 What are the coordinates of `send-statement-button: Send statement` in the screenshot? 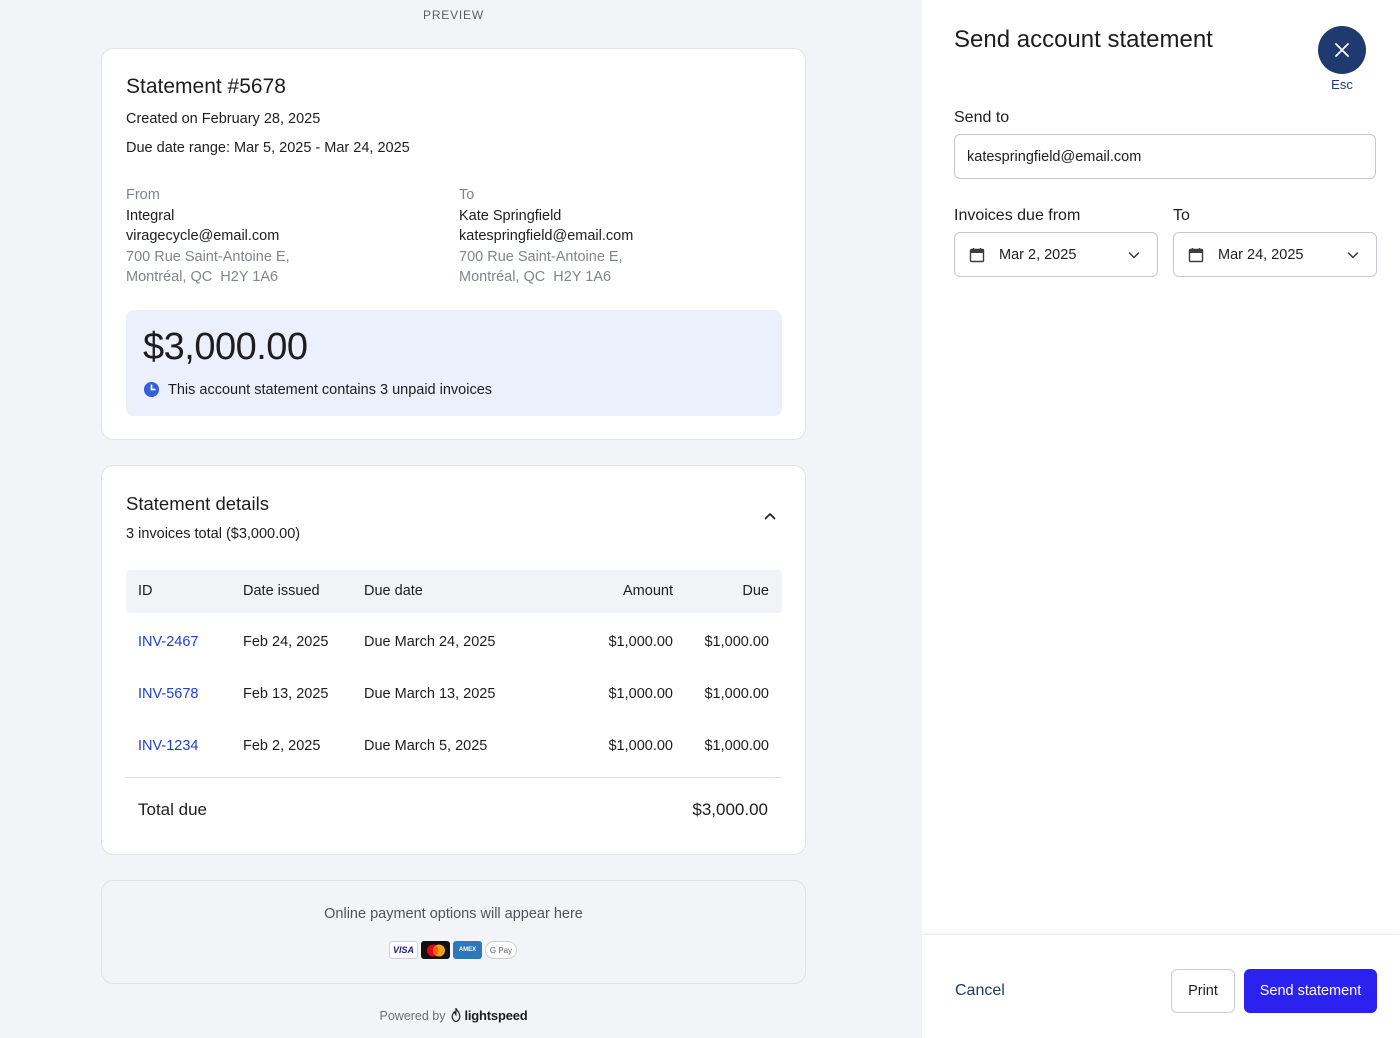 It's located at (1310, 991).